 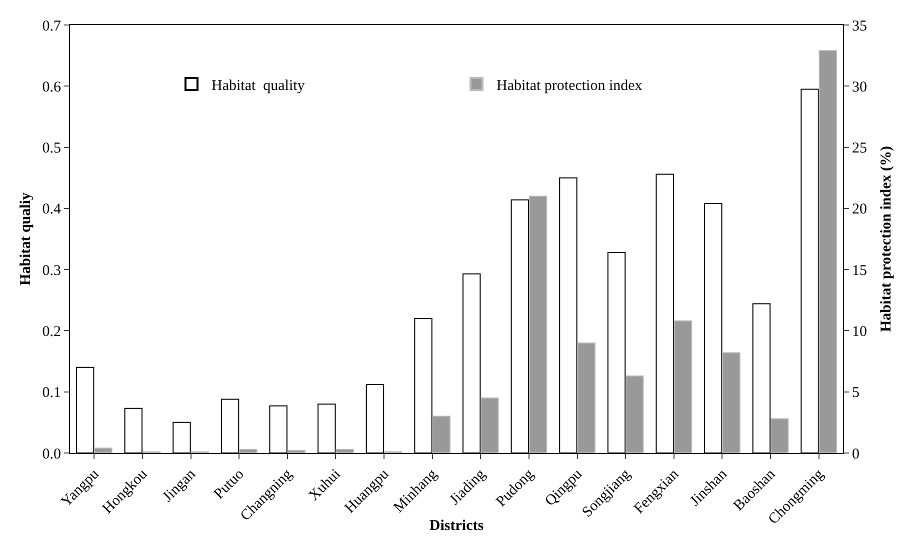 What do you see at coordinates (859, 26) in the screenshot?
I see `y2-tick-label: 35` at bounding box center [859, 26].